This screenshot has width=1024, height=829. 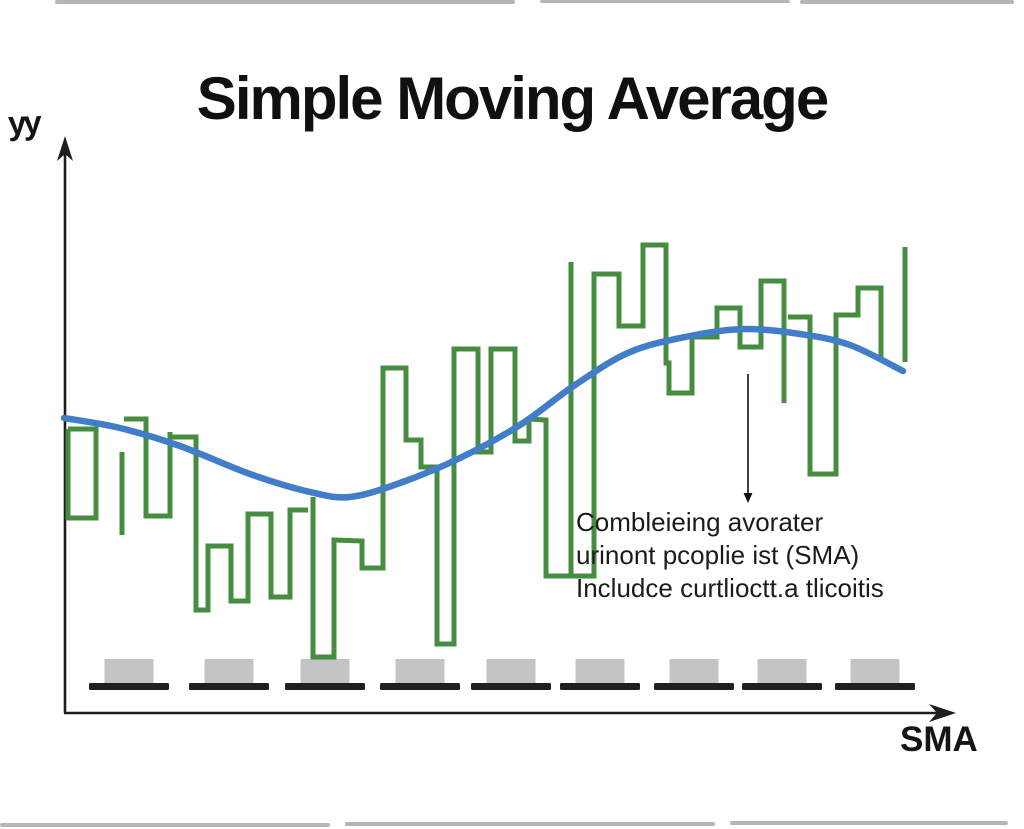 What do you see at coordinates (65, 148) in the screenshot?
I see `y-axis-arrowhead-icon` at bounding box center [65, 148].